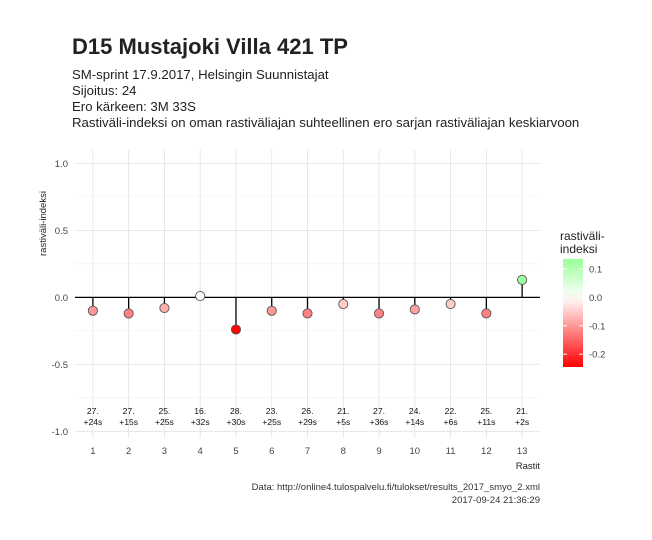 This screenshot has height=540, width=652. Describe the element at coordinates (128, 451) in the screenshot. I see `x-tick-label: 2` at that location.